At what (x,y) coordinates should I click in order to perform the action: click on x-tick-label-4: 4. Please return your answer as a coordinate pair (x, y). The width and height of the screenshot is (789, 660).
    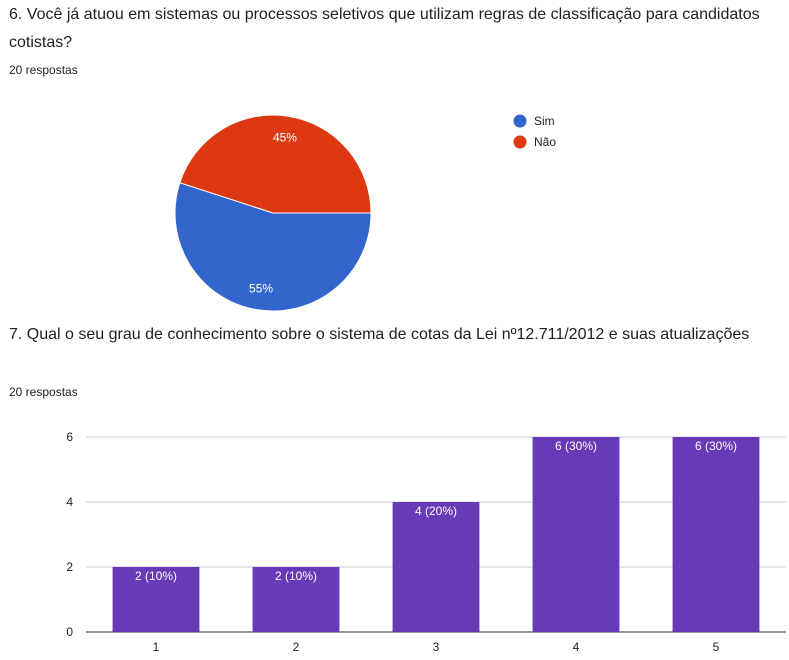
    Looking at the image, I should click on (576, 647).